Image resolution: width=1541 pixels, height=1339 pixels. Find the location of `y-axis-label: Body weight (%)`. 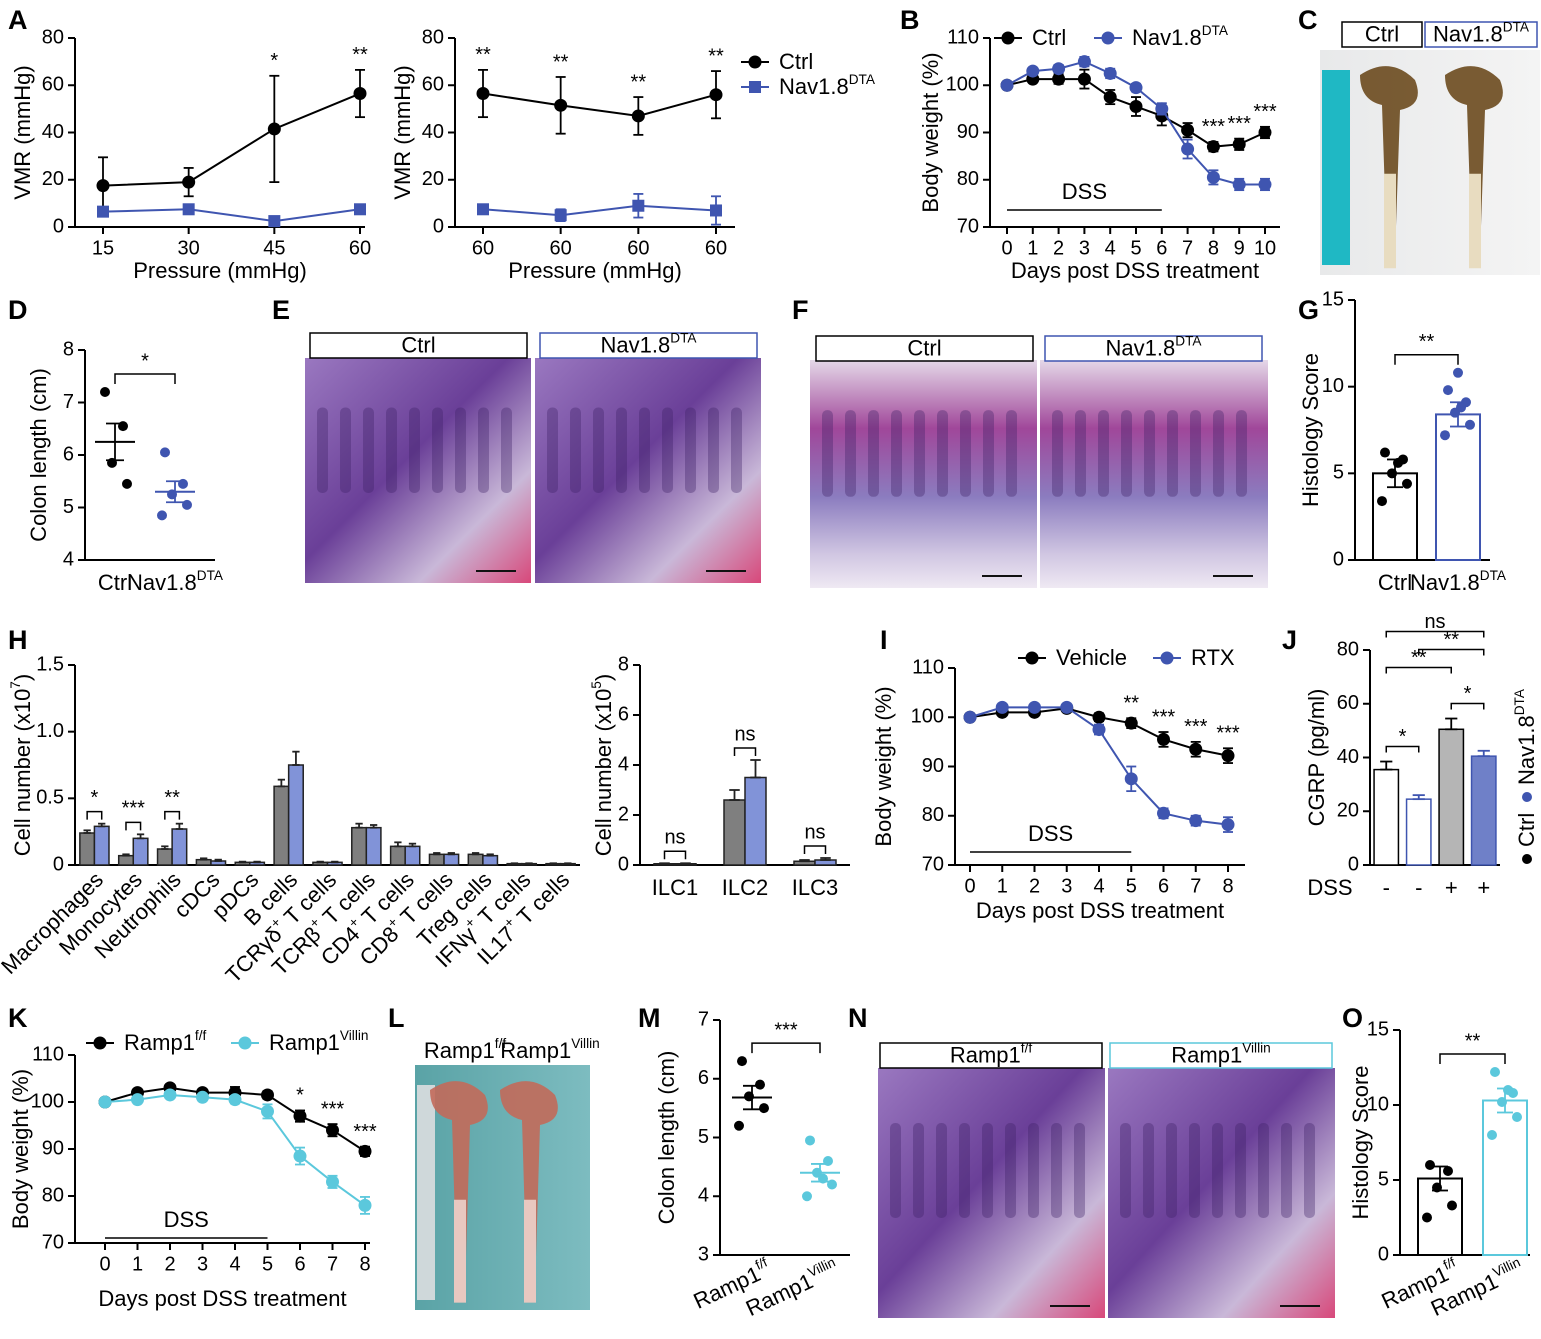

y-axis-label: Body weight (%) is located at coordinates (20, 1149).